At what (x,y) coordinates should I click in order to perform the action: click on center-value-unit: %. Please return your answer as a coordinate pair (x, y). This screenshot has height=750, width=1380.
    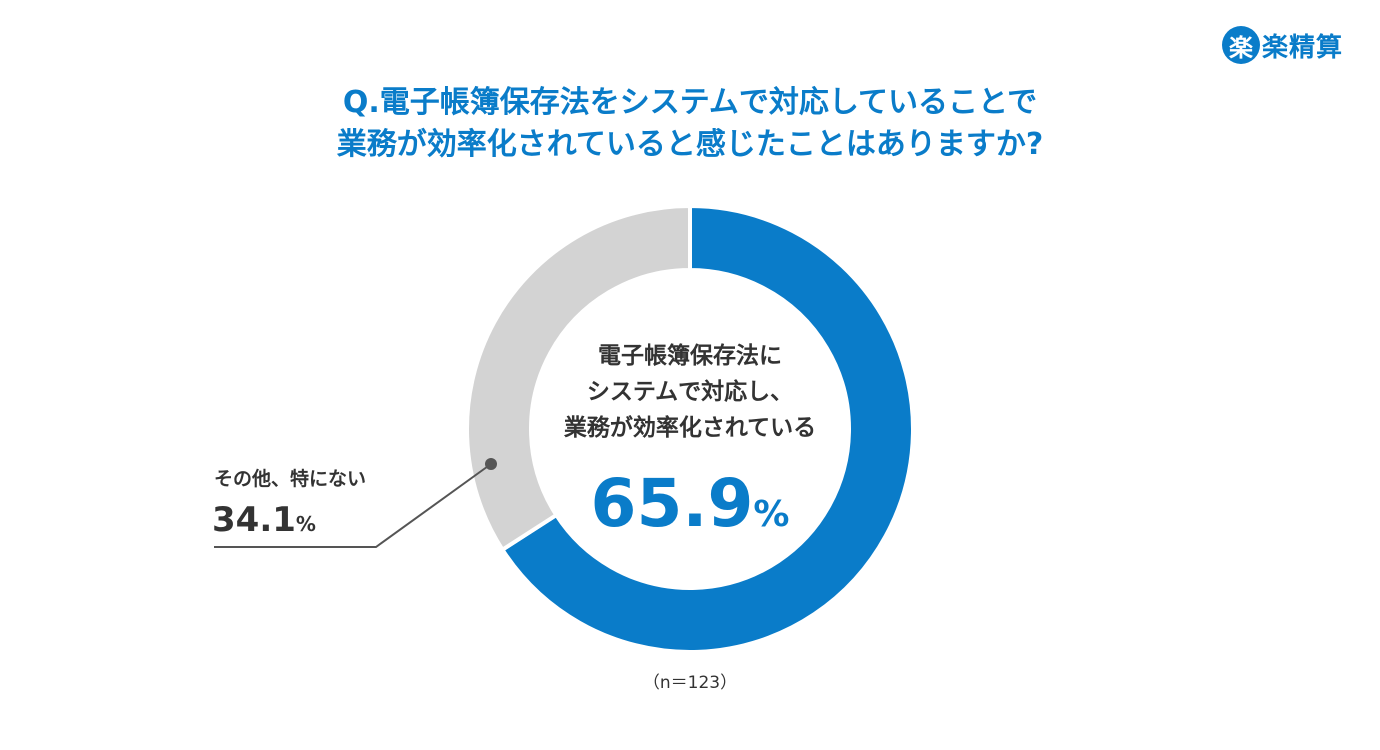
    Looking at the image, I should click on (771, 514).